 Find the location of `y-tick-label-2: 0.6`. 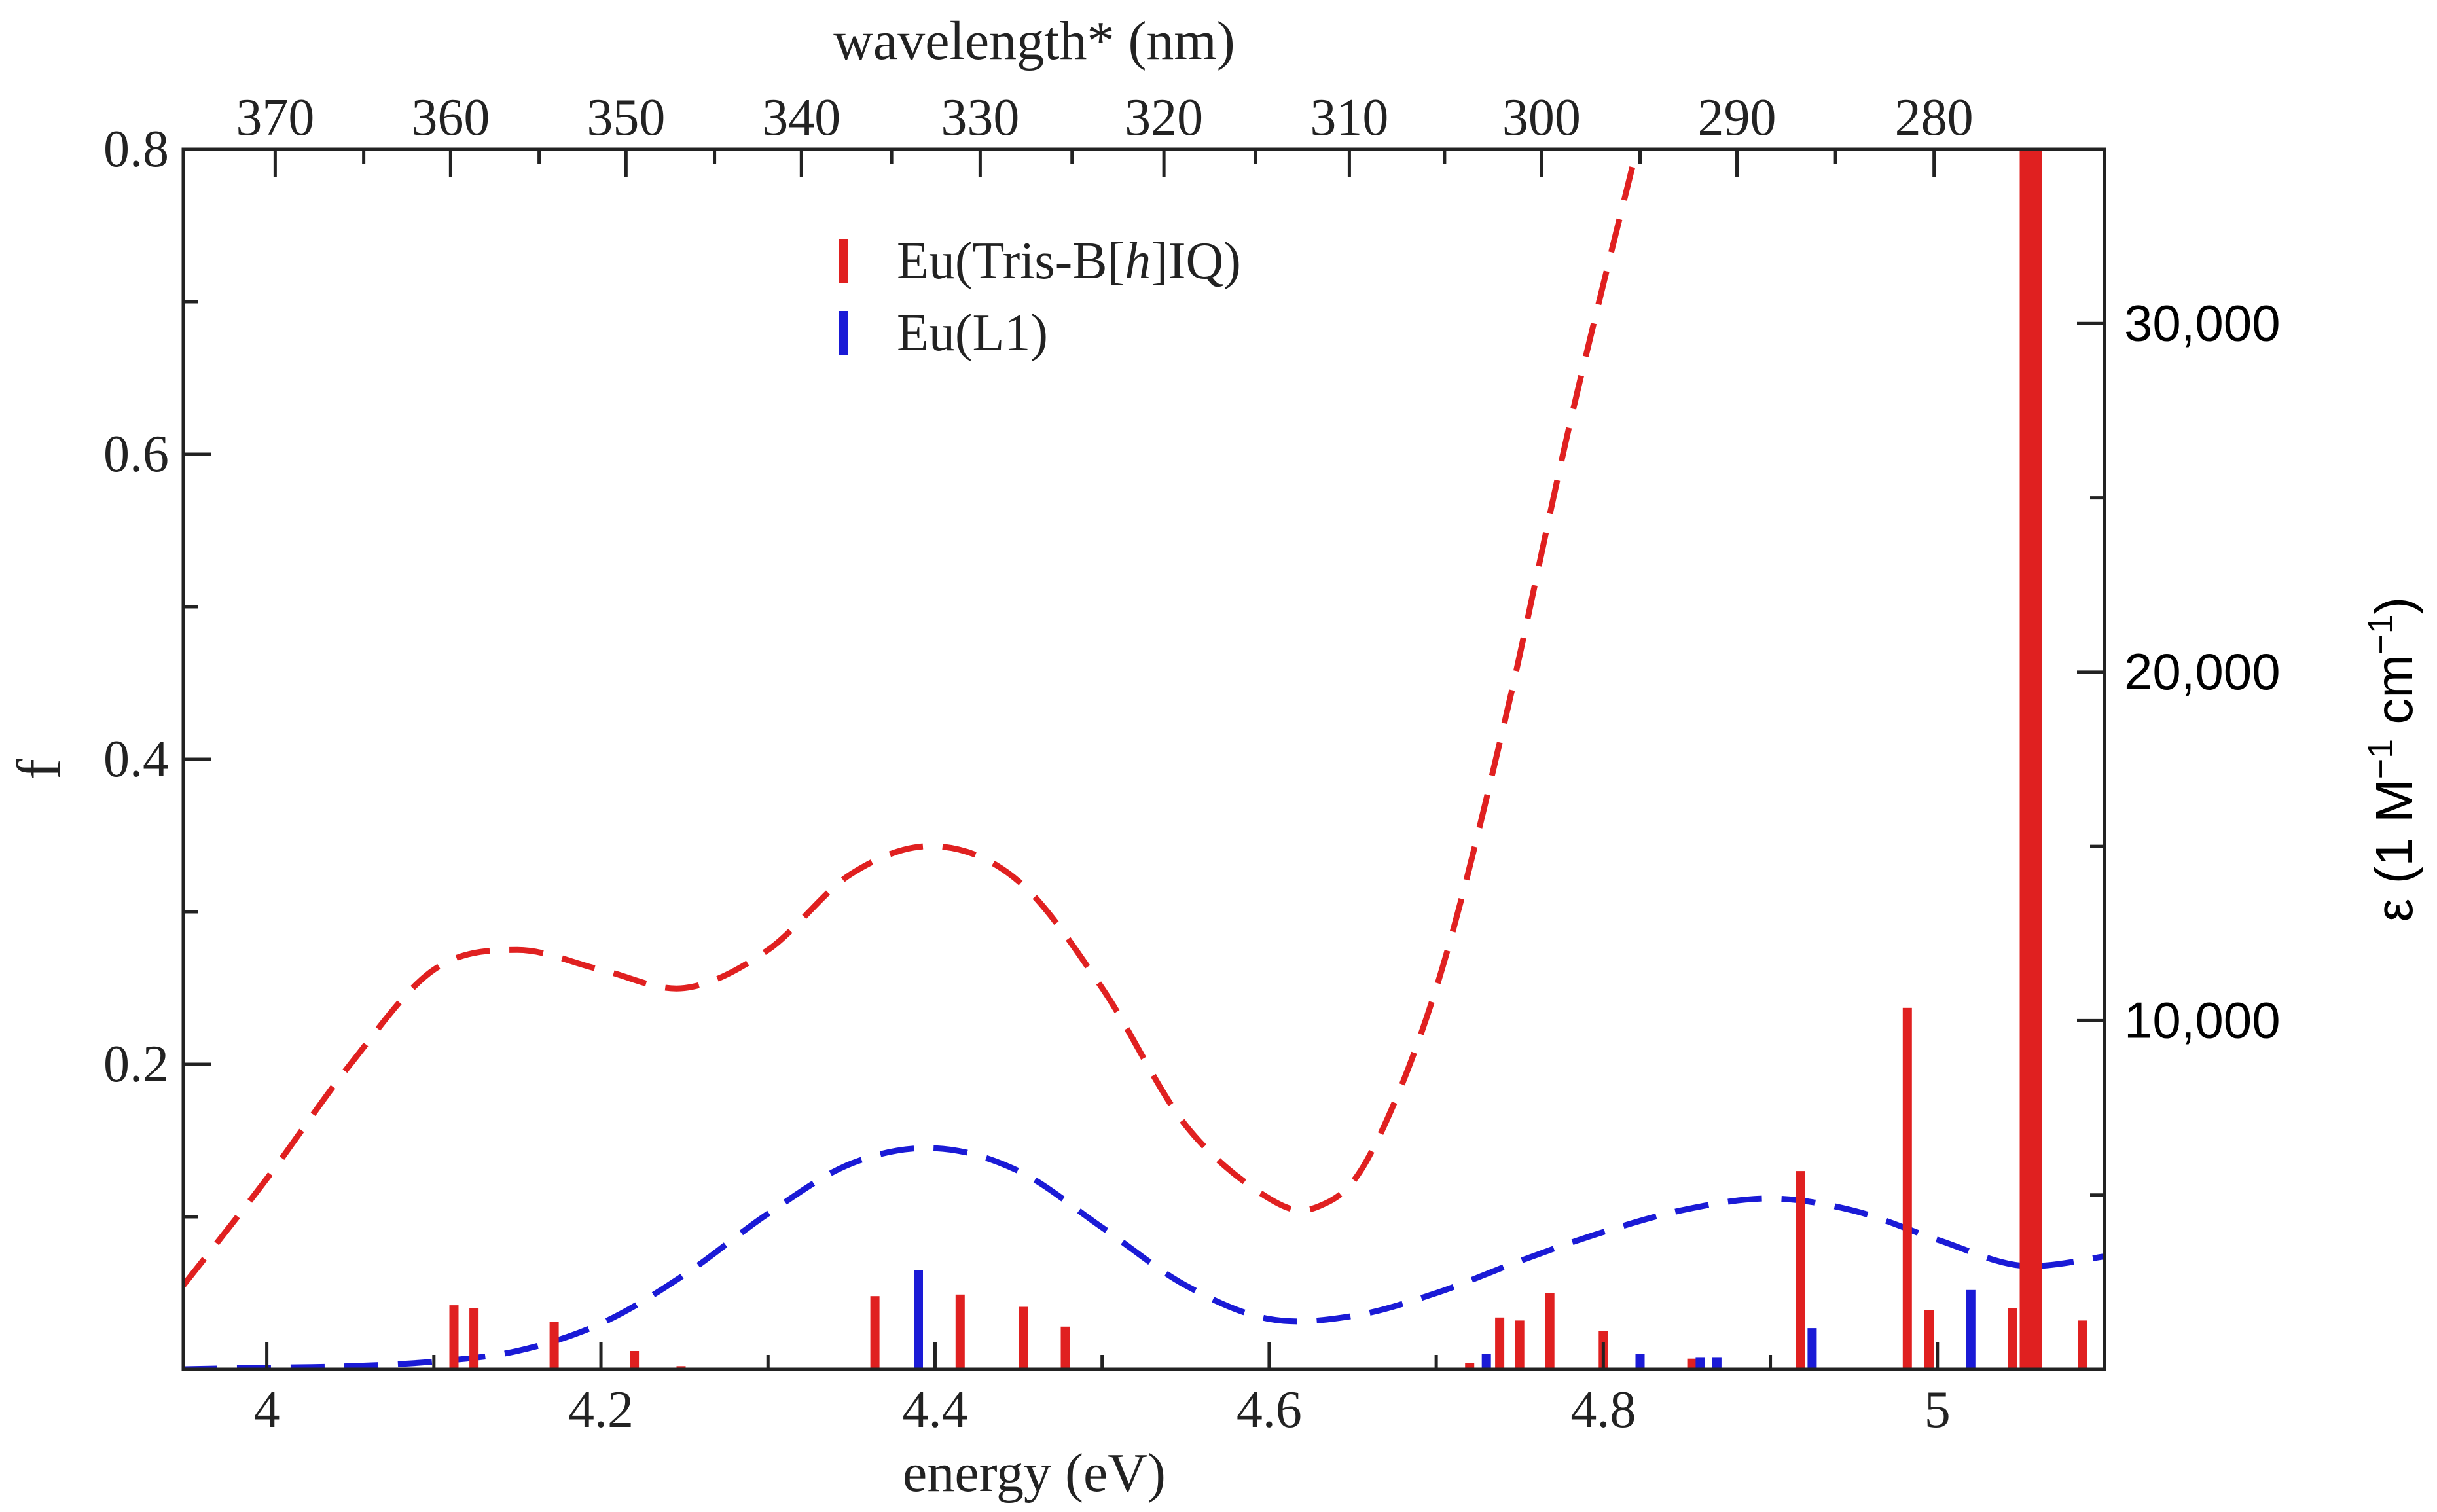

y-tick-label-2: 0.6 is located at coordinates (136, 454).